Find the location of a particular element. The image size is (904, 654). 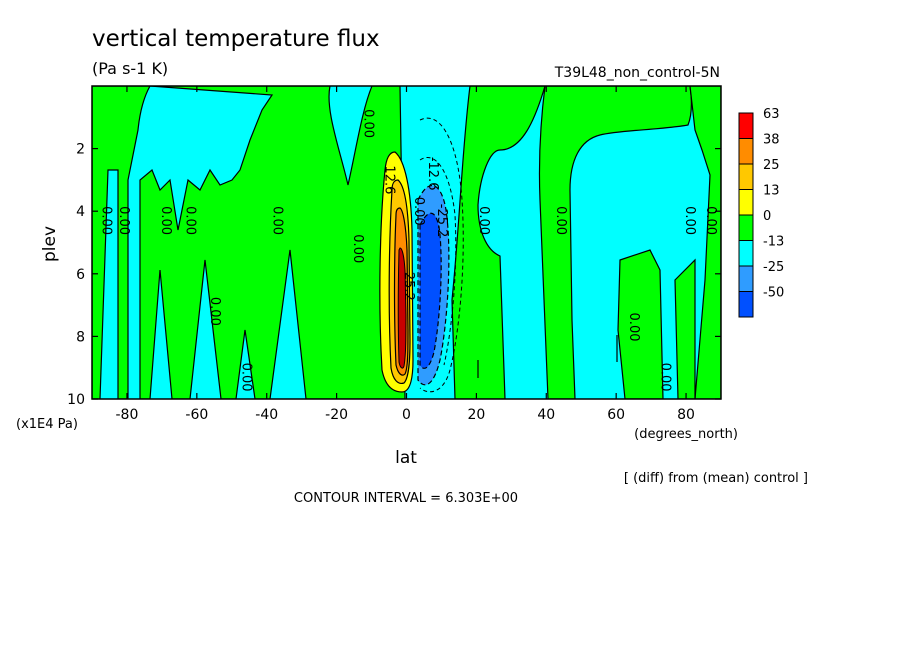

colorbar-label: -25 is located at coordinates (773, 267).